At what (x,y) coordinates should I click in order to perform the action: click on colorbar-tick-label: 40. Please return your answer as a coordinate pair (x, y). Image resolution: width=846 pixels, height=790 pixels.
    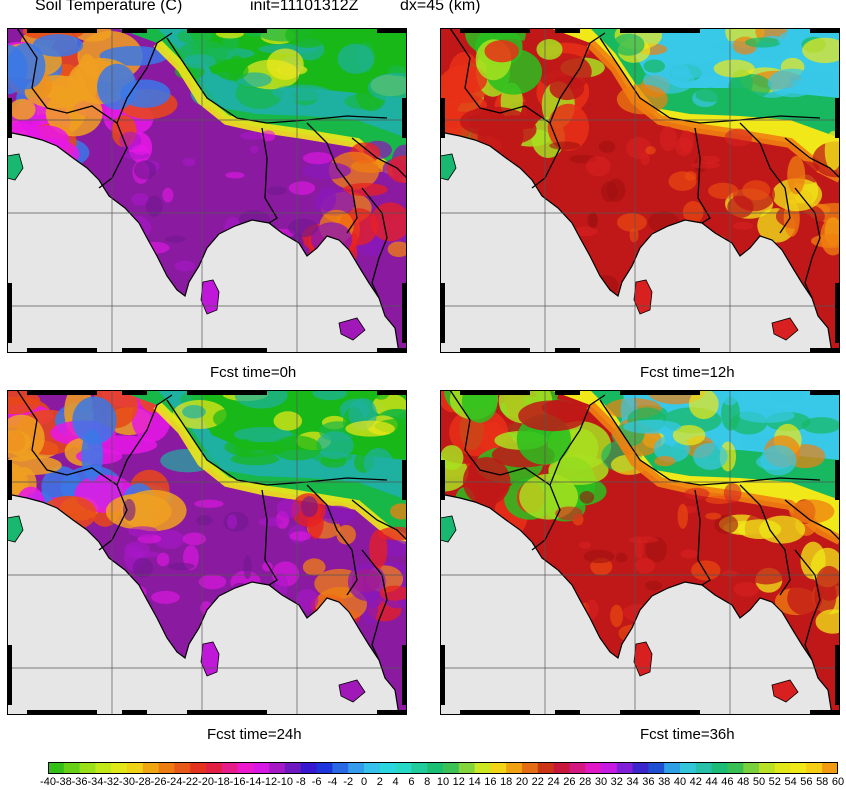
    Looking at the image, I should click on (680, 782).